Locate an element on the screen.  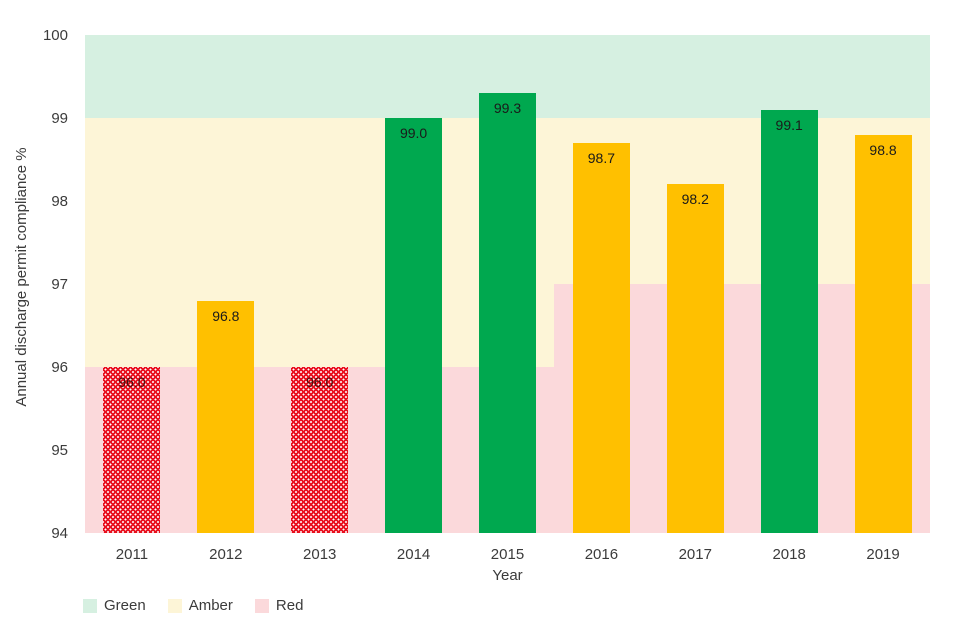
x-tick-2011: 2011 is located at coordinates (132, 554).